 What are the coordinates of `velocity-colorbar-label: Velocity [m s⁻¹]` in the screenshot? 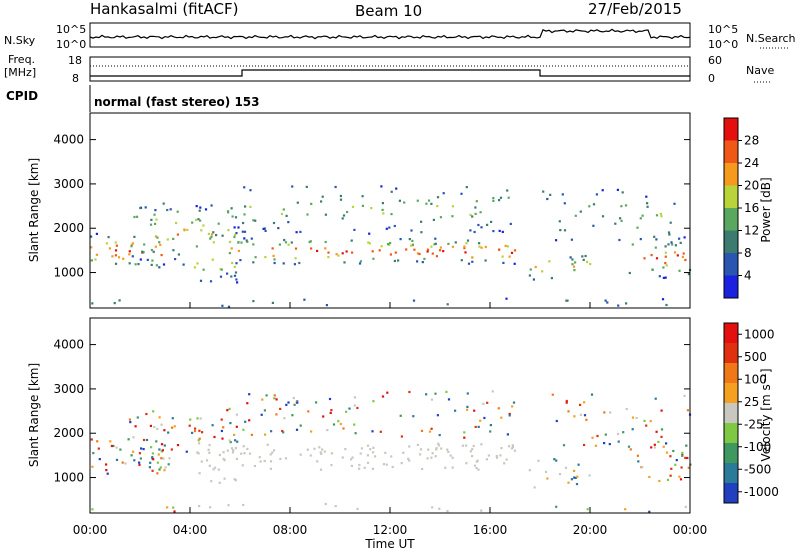 It's located at (766, 414).